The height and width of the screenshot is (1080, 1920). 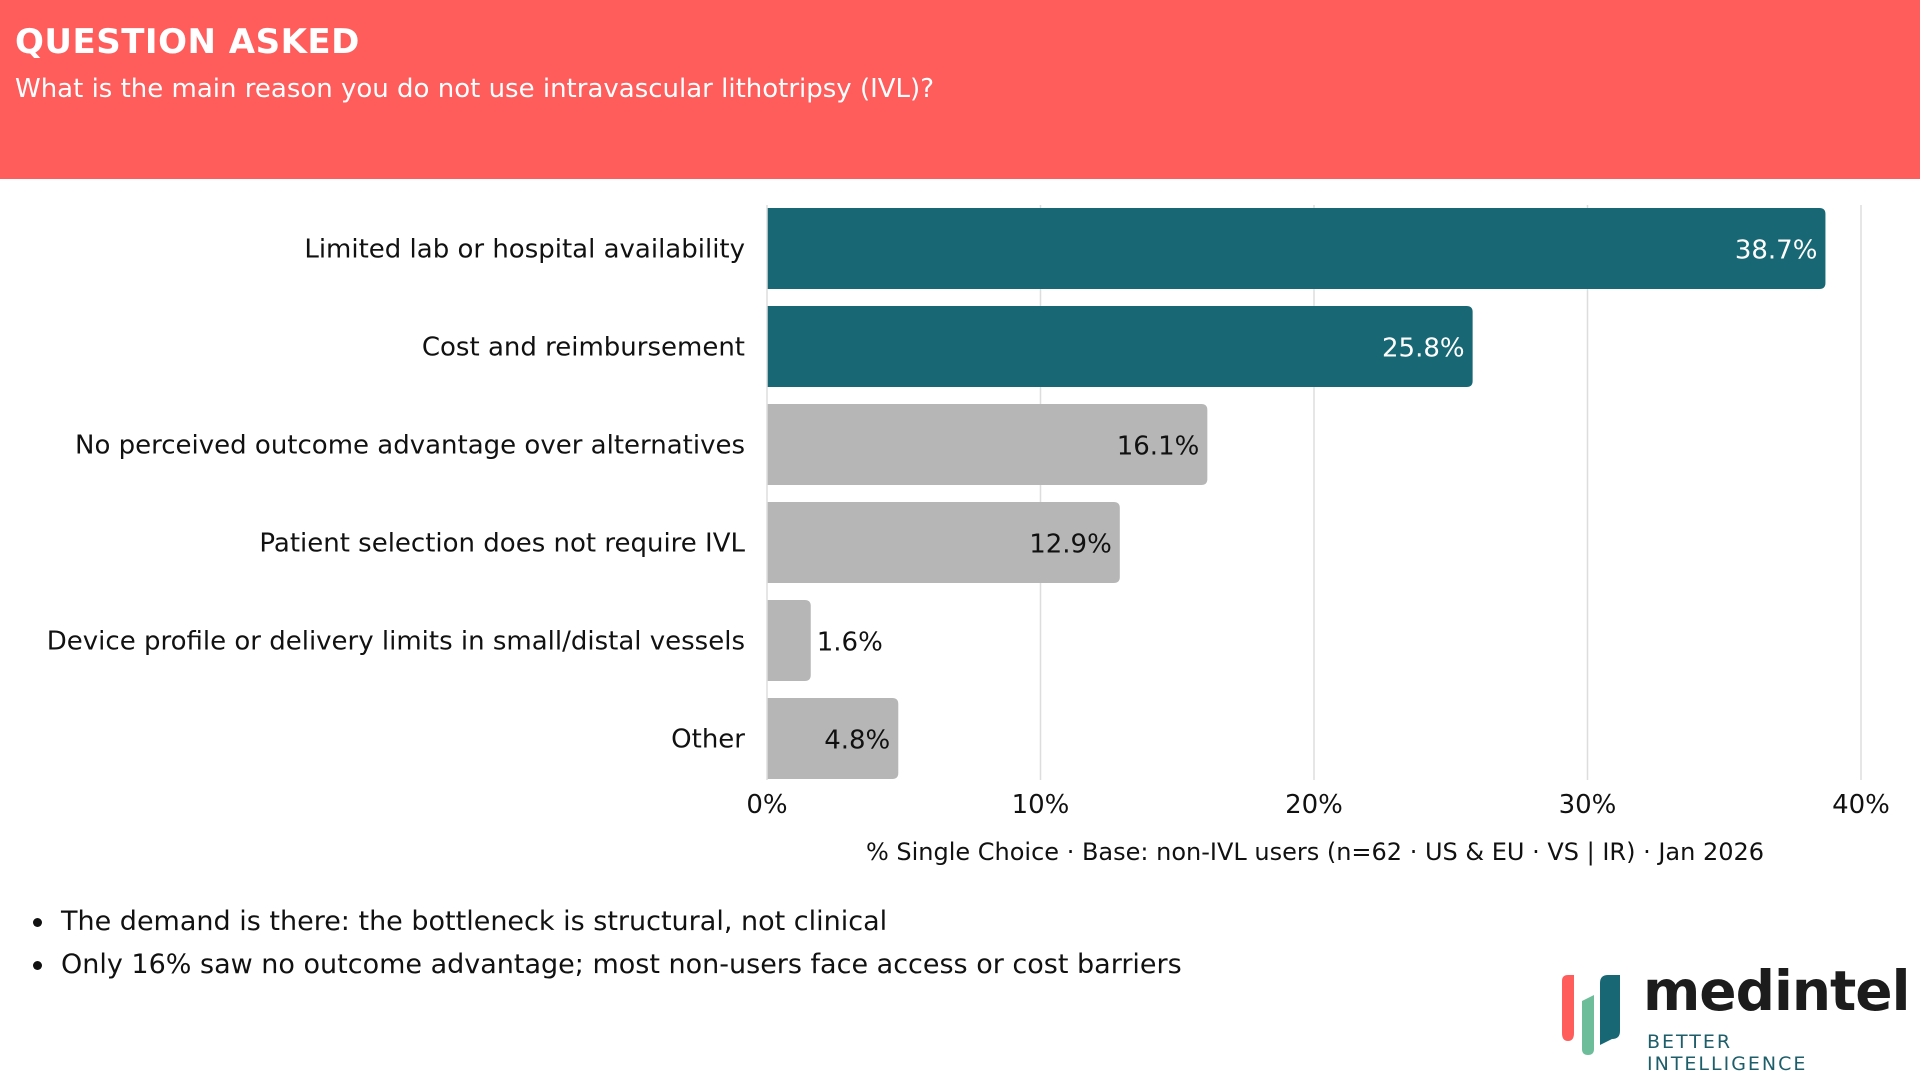 What do you see at coordinates (1158, 447) in the screenshot?
I see `value-label: 16.1%` at bounding box center [1158, 447].